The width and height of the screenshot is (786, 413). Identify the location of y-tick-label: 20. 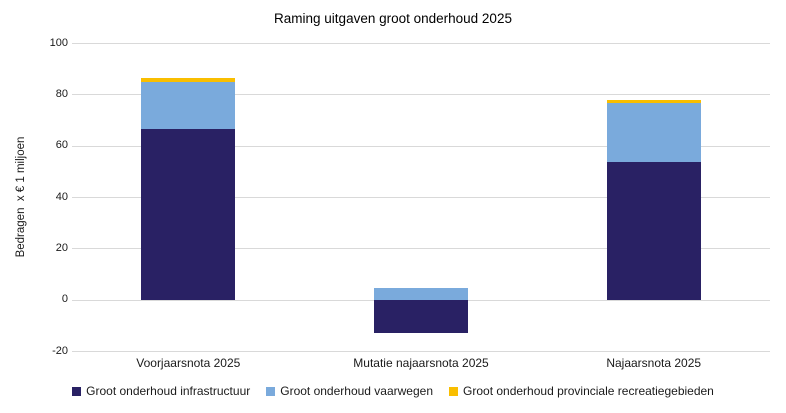
(61, 247).